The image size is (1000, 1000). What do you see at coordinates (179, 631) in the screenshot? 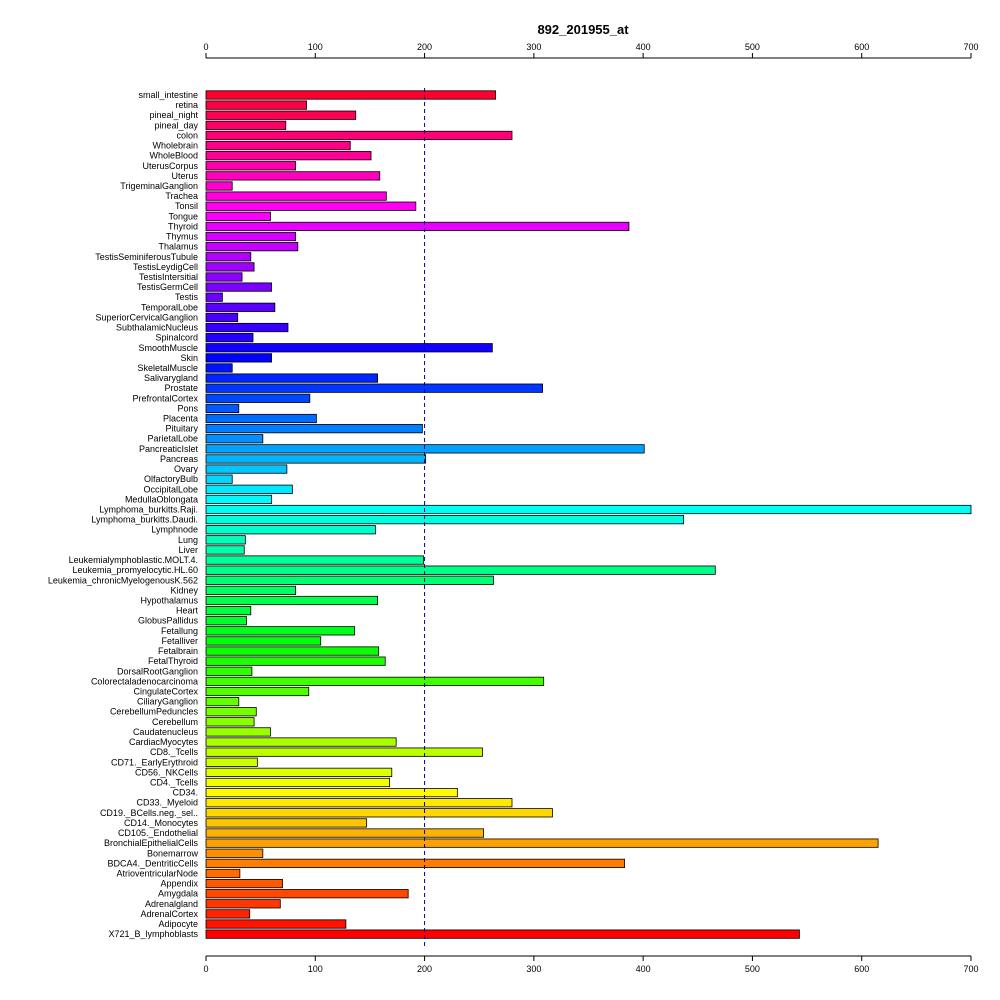
I see `category-label: Fetallung` at bounding box center [179, 631].